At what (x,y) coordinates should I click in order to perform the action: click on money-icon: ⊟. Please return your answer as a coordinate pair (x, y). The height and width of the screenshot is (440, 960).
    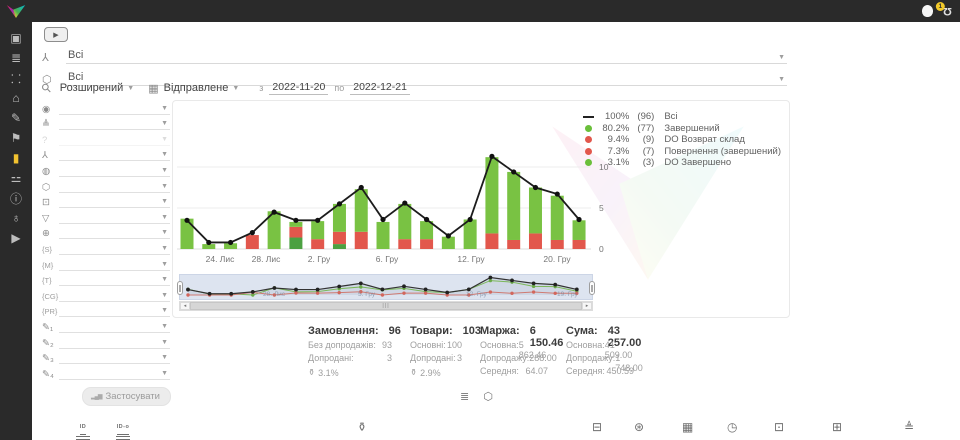
    Looking at the image, I should click on (597, 427).